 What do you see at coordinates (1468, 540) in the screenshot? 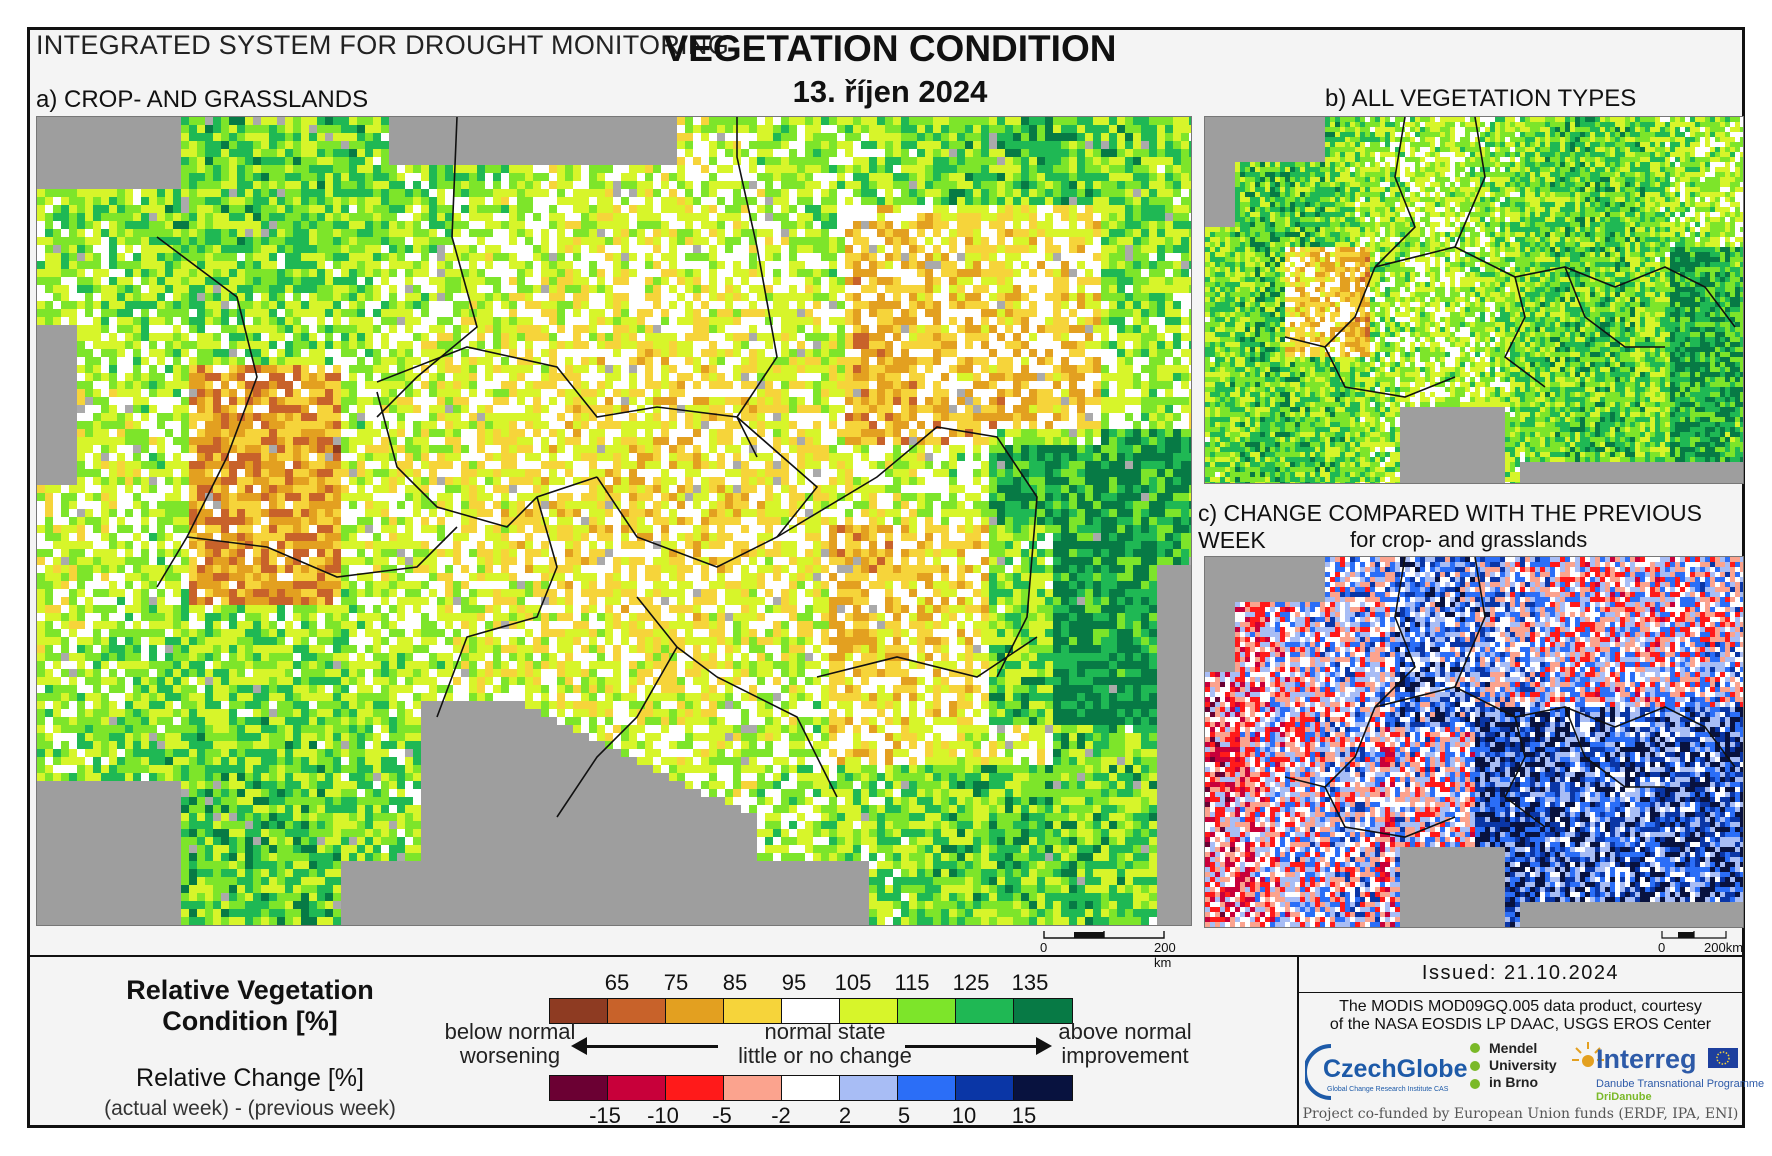
I see `panel-c-sublabel: for crop- and grasslands` at bounding box center [1468, 540].